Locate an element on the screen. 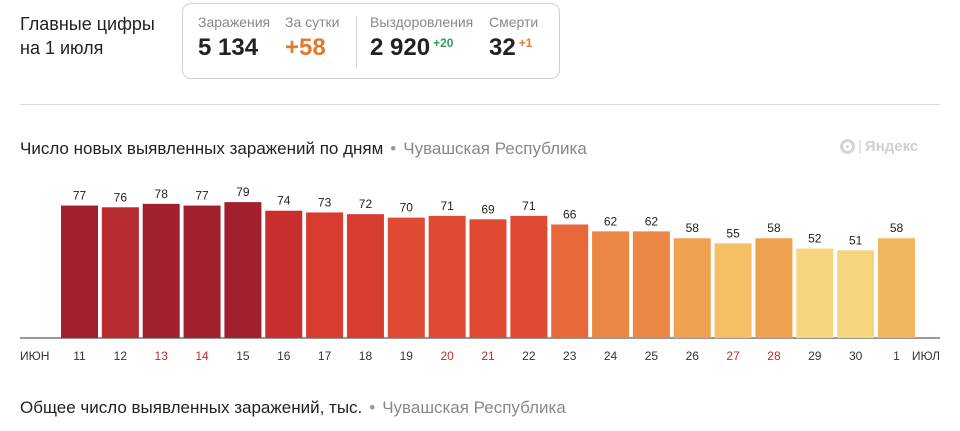 This screenshot has width=960, height=431. data-label-23: 66 is located at coordinates (570, 214).